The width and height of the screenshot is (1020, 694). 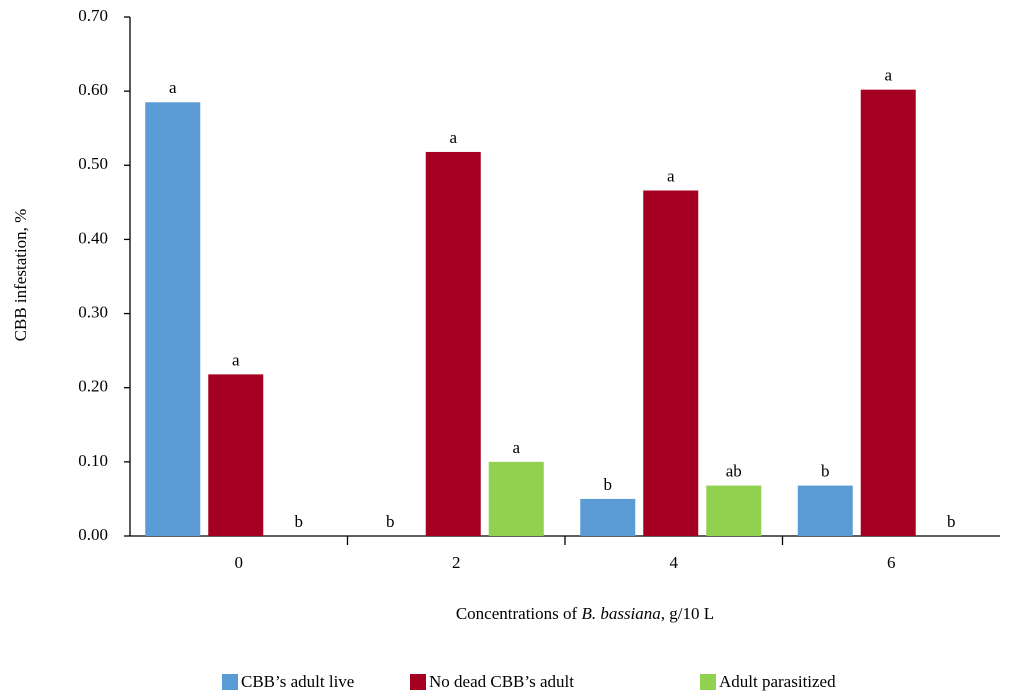 I want to click on x-tick-label: 4, so click(x=674, y=562).